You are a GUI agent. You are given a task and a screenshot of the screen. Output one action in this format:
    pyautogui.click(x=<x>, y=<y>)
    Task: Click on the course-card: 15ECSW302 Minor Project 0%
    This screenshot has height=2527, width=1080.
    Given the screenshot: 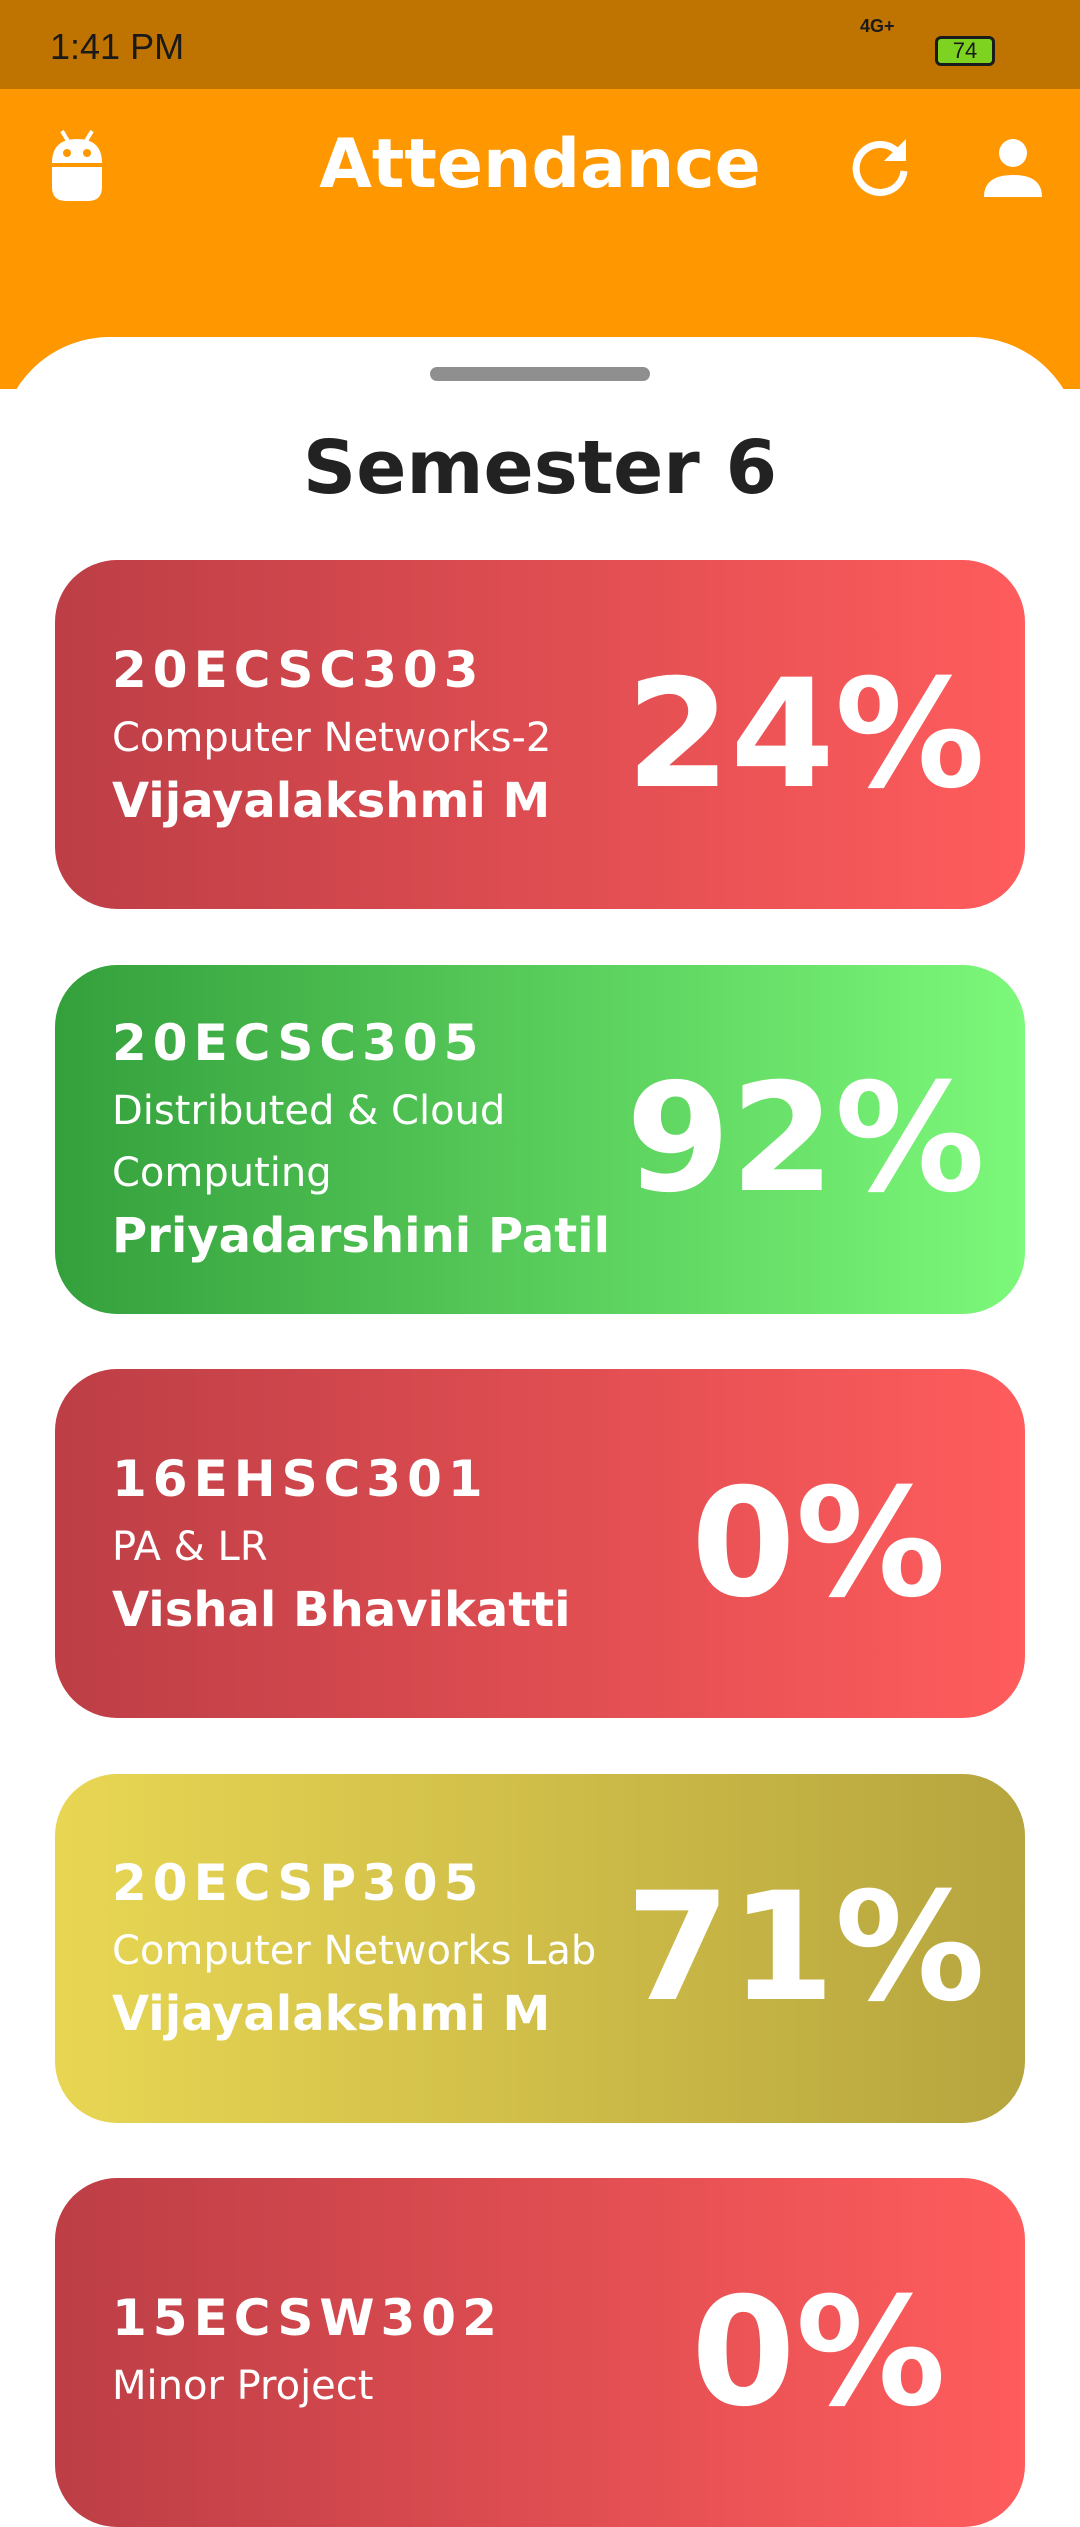 What is the action you would take?
    pyautogui.click(x=540, y=2352)
    